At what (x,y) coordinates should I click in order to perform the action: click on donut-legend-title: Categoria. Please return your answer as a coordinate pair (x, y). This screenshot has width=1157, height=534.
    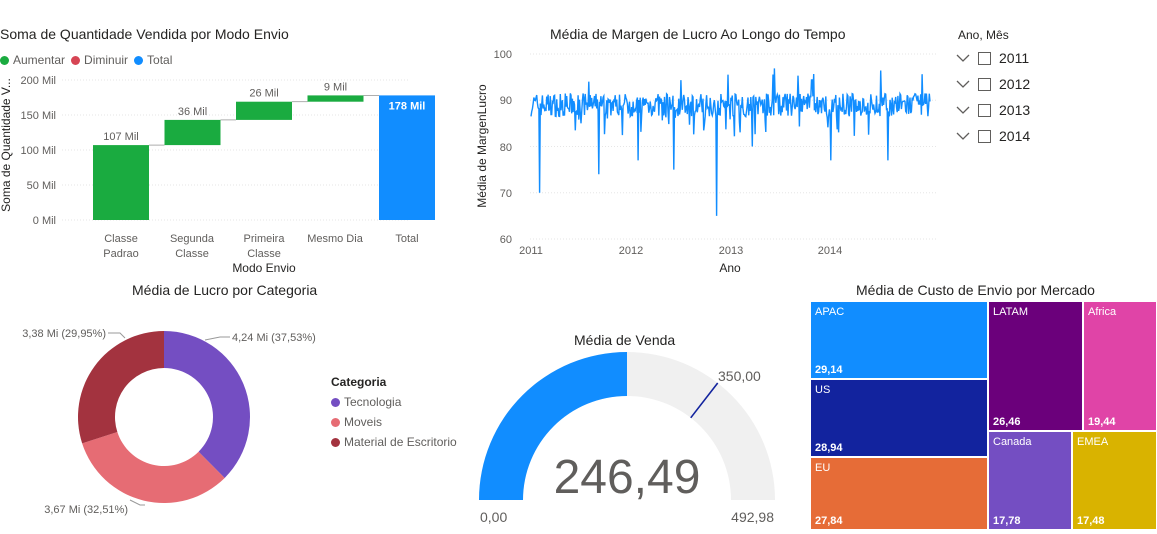
    Looking at the image, I should click on (359, 382).